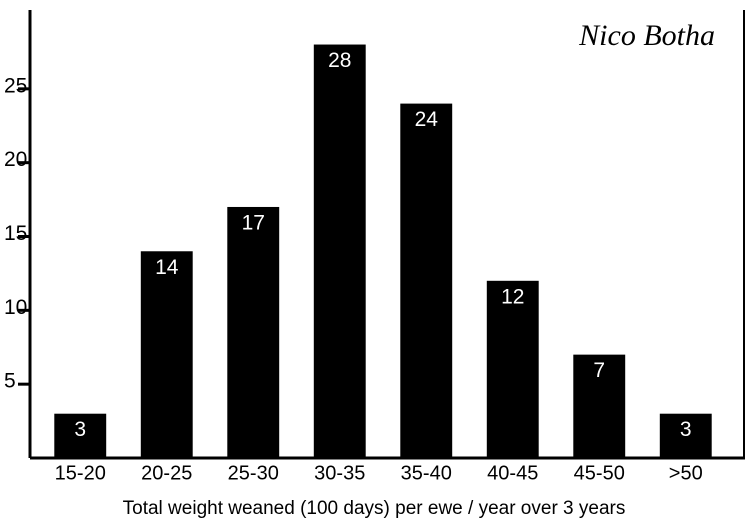 This screenshot has height=522, width=748. I want to click on value-label: 7, so click(599, 370).